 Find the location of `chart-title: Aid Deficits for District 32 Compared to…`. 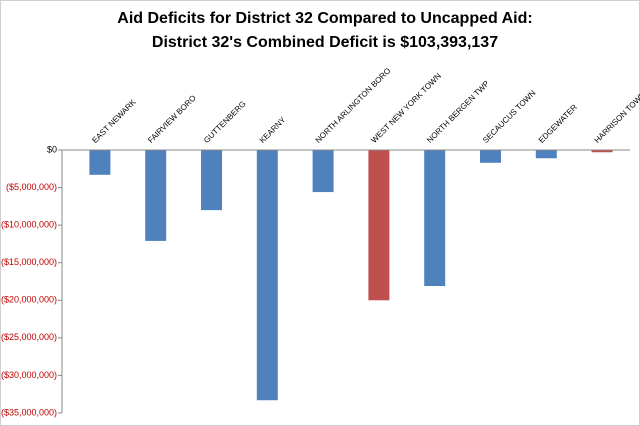

chart-title: Aid Deficits for District 32 Compared to… is located at coordinates (324, 18).